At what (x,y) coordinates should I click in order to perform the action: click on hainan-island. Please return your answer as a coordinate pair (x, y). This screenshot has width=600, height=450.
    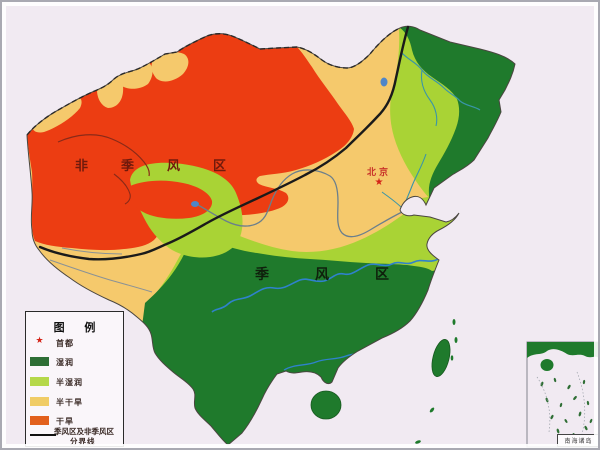
    Looking at the image, I should click on (326, 405).